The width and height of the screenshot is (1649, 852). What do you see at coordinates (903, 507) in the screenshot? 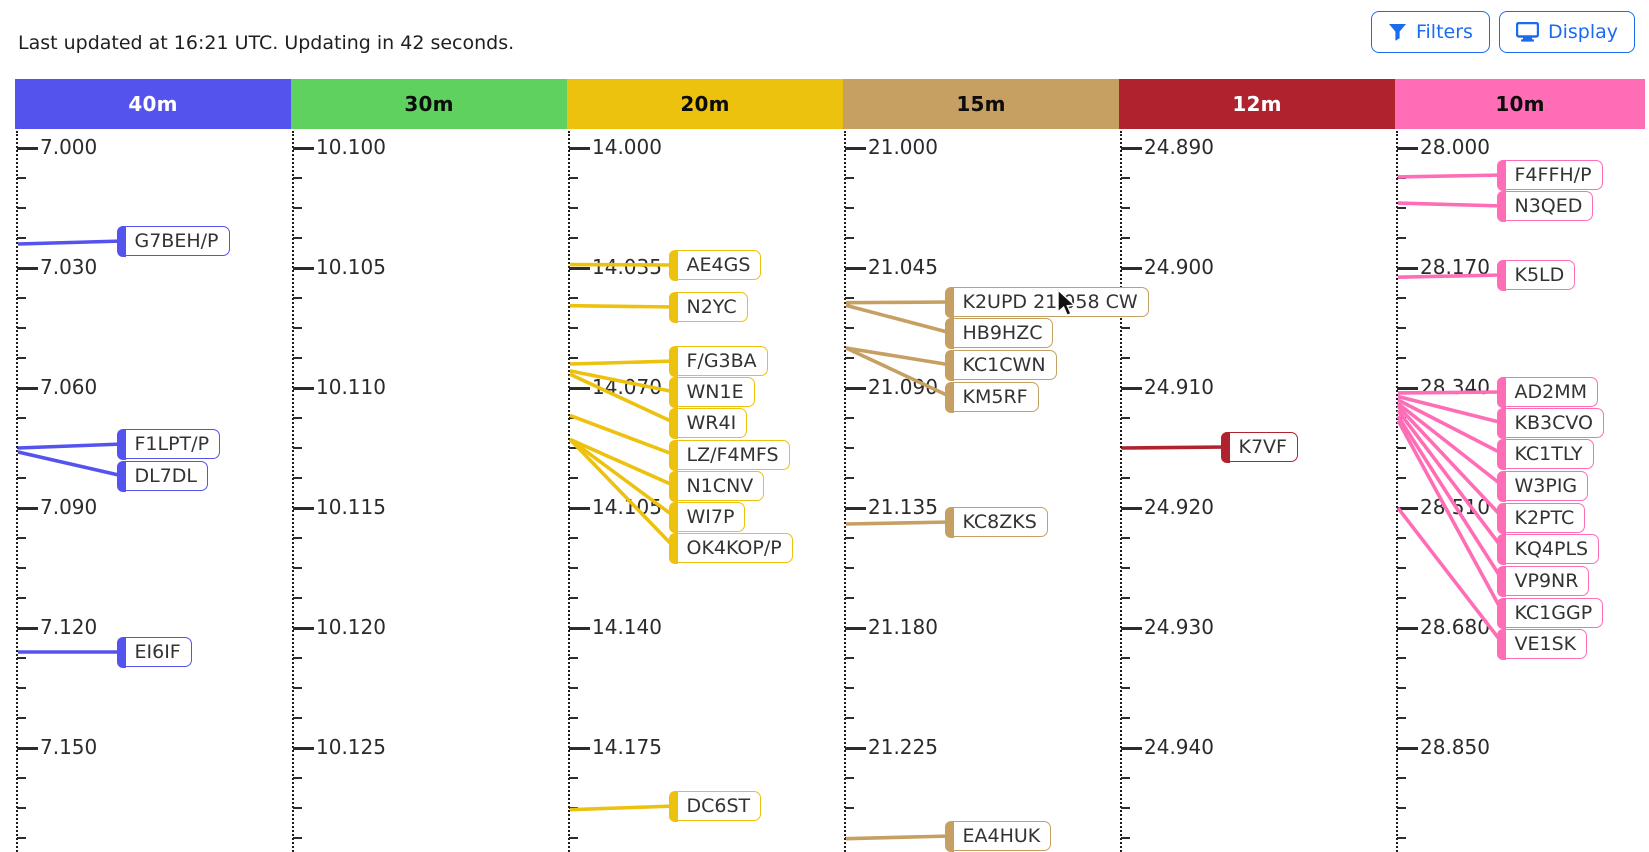
I see `tick-label: 21.135` at bounding box center [903, 507].